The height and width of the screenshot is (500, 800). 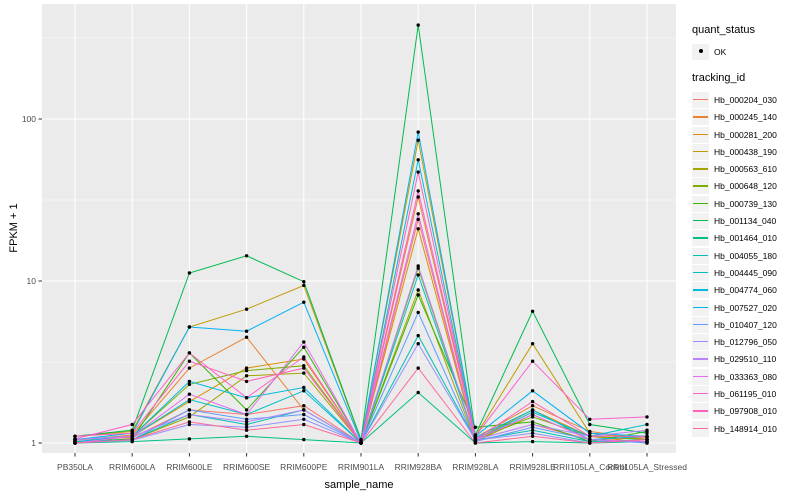 I want to click on y-tick-label: 100, so click(x=28, y=118).